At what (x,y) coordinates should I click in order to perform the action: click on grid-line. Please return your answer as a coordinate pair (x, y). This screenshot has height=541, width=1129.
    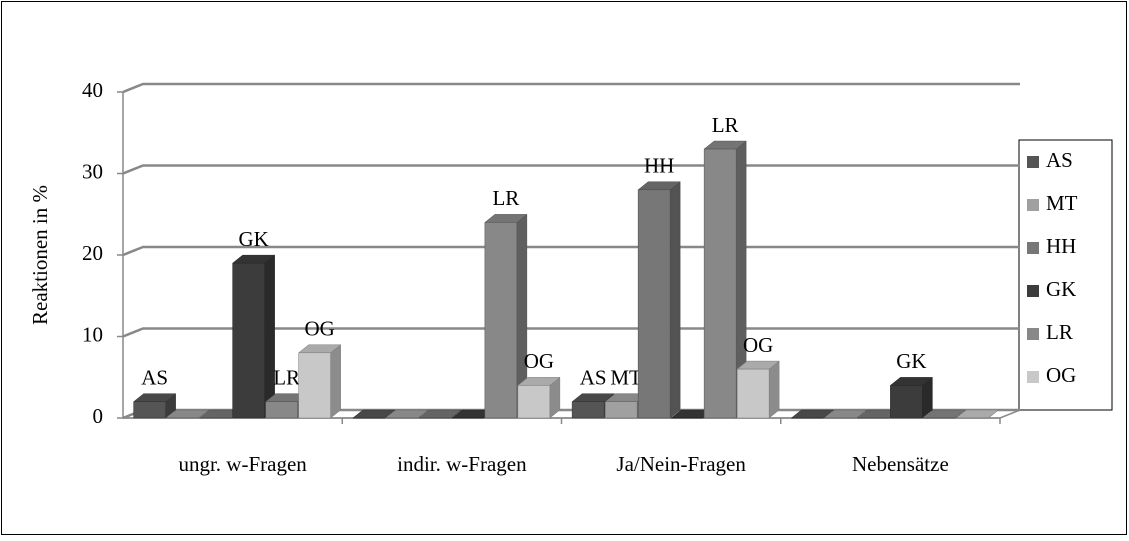
    Looking at the image, I should click on (571, 88).